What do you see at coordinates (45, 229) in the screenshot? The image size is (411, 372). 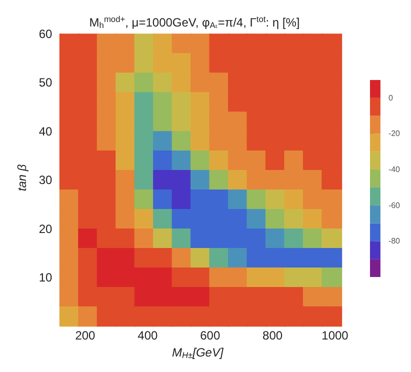 I see `y-tick-label: 20` at bounding box center [45, 229].